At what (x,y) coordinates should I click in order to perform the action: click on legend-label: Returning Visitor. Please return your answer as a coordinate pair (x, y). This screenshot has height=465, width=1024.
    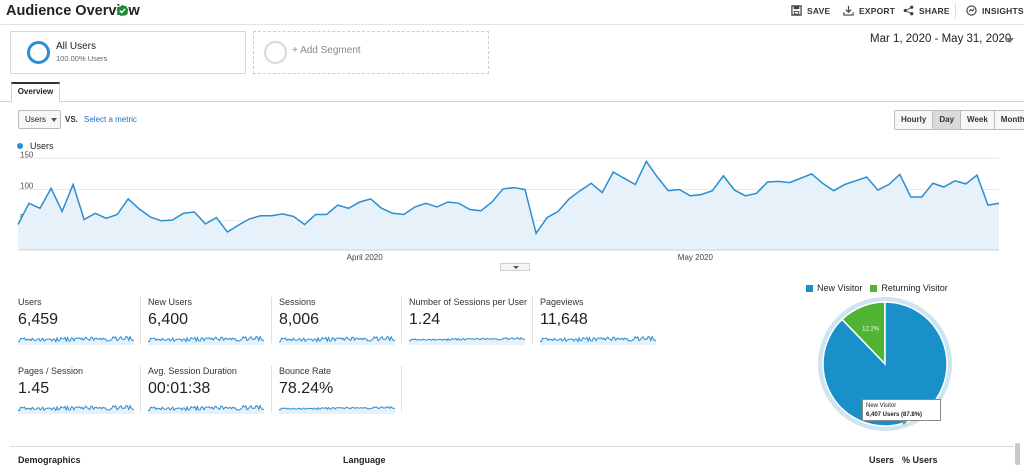
    Looking at the image, I should click on (914, 288).